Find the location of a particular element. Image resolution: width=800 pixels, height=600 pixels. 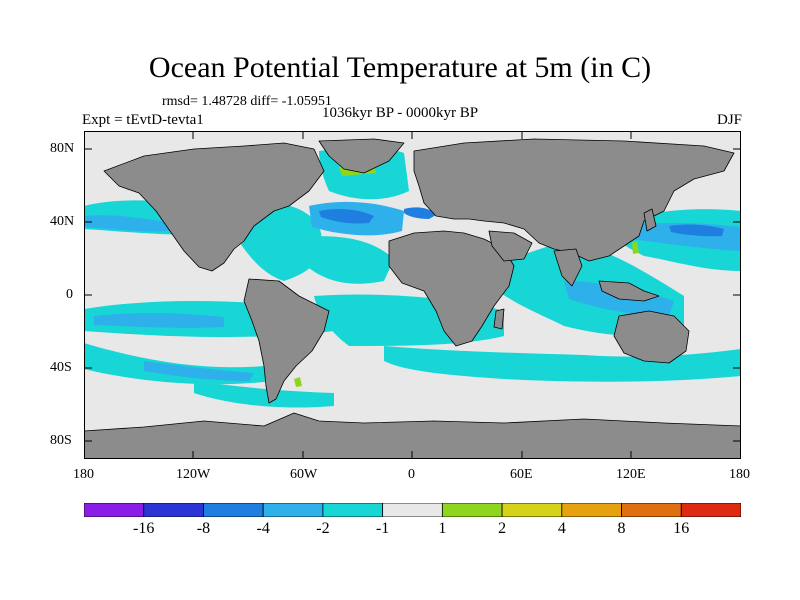

colorbar-label: -16 is located at coordinates (144, 528).